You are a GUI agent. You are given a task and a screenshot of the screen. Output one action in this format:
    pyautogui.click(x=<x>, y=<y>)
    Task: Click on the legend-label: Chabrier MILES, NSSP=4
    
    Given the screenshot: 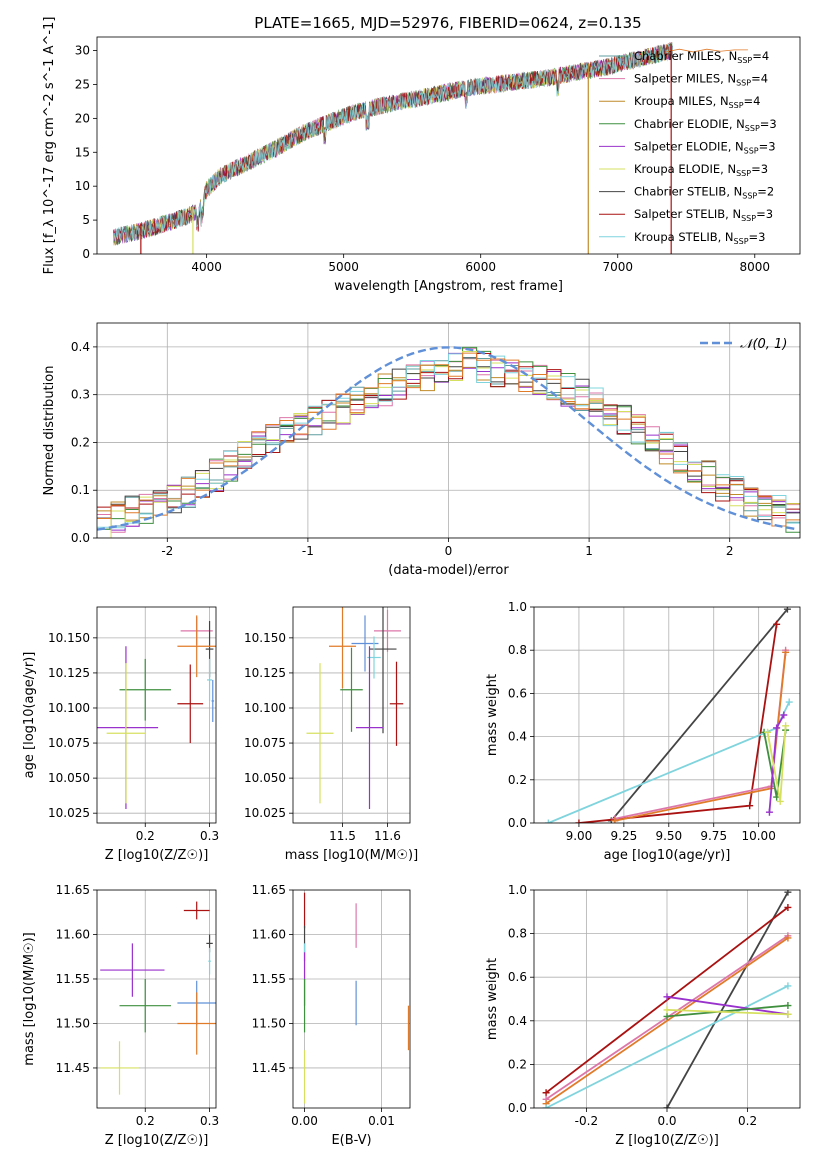 What is the action you would take?
    pyautogui.click(x=701, y=57)
    